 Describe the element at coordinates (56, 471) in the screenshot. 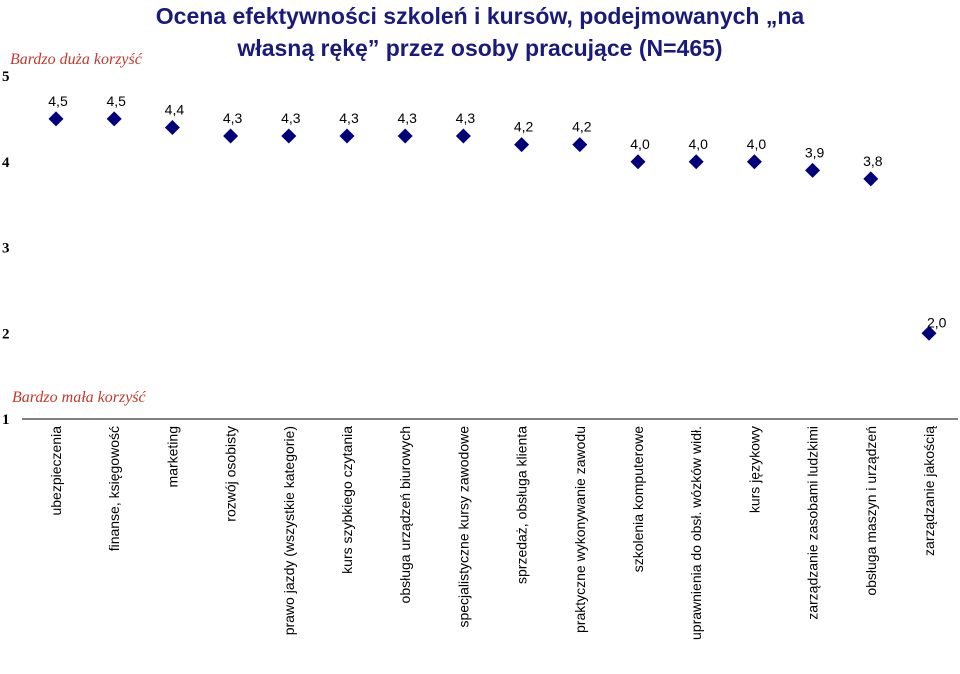

I see `category-label: ubezpieczenia` at that location.